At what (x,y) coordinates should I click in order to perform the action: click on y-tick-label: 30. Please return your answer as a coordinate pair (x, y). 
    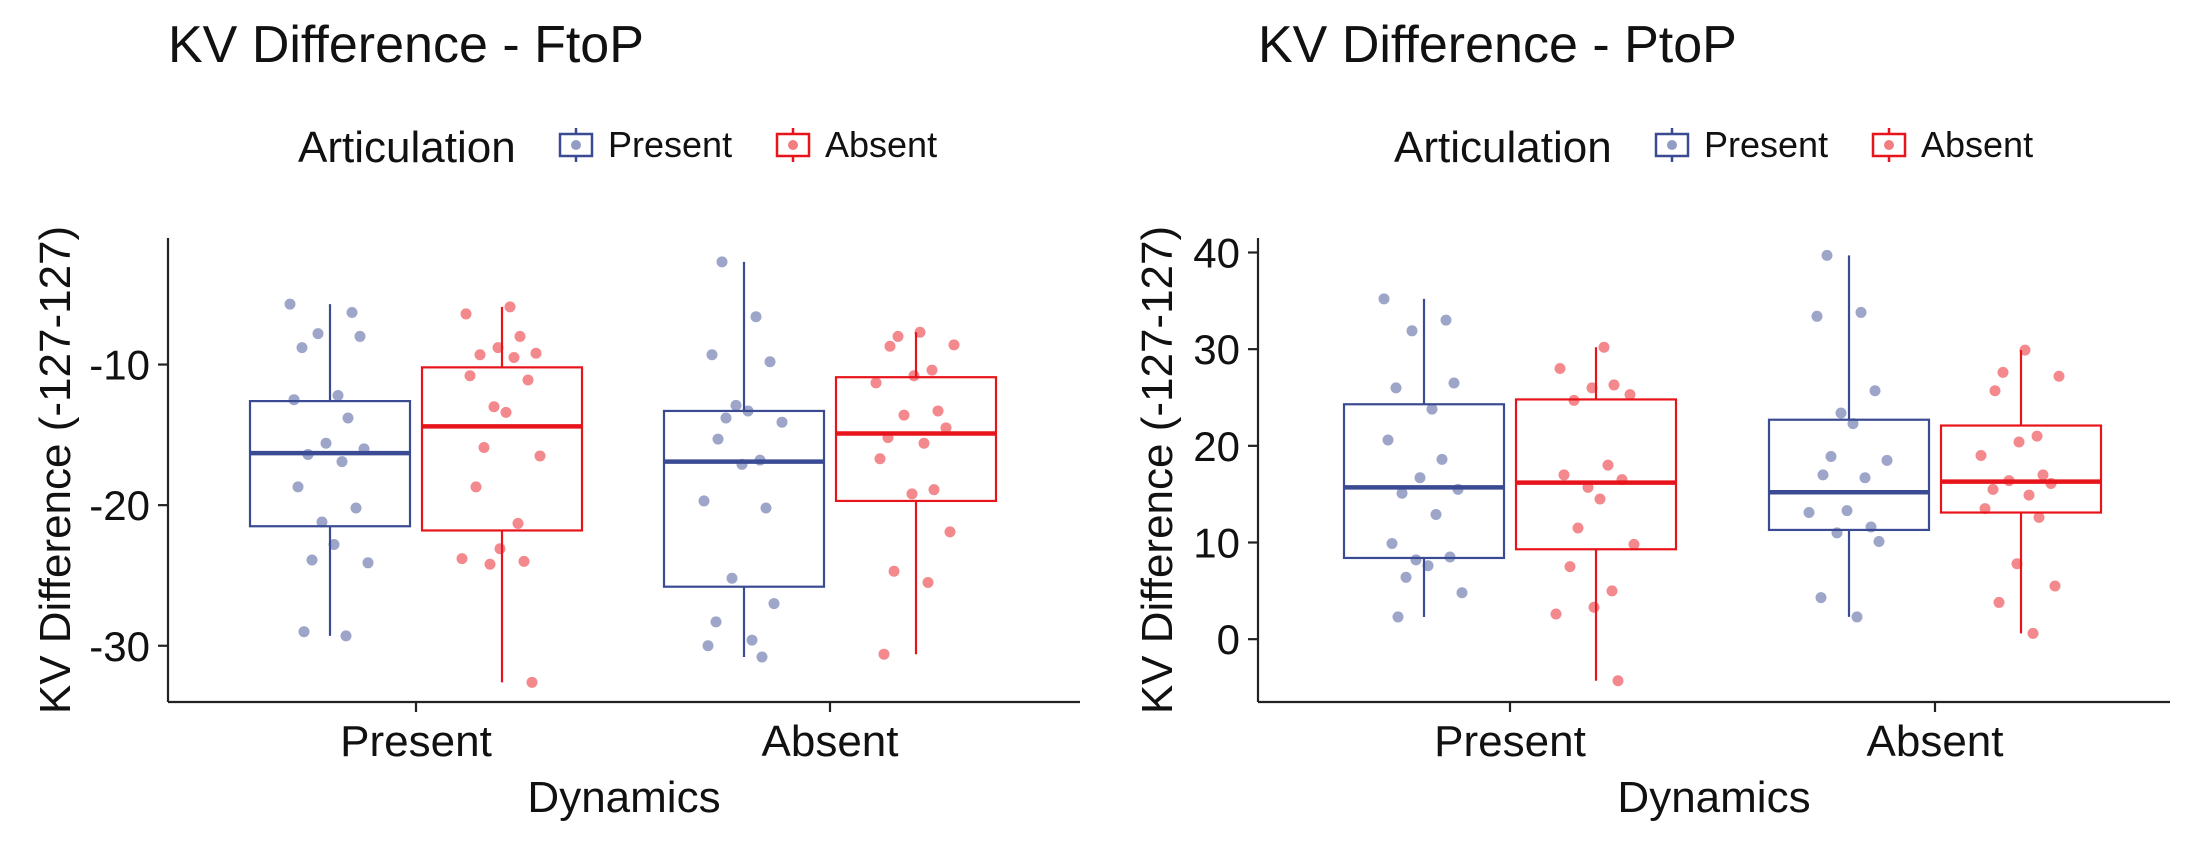
    Looking at the image, I should click on (1216, 349).